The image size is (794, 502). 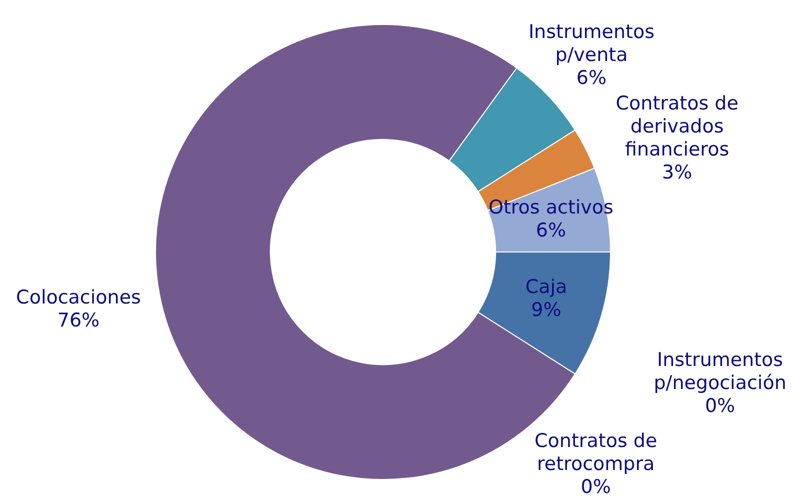 I want to click on slice-label: Caja, so click(x=546, y=287).